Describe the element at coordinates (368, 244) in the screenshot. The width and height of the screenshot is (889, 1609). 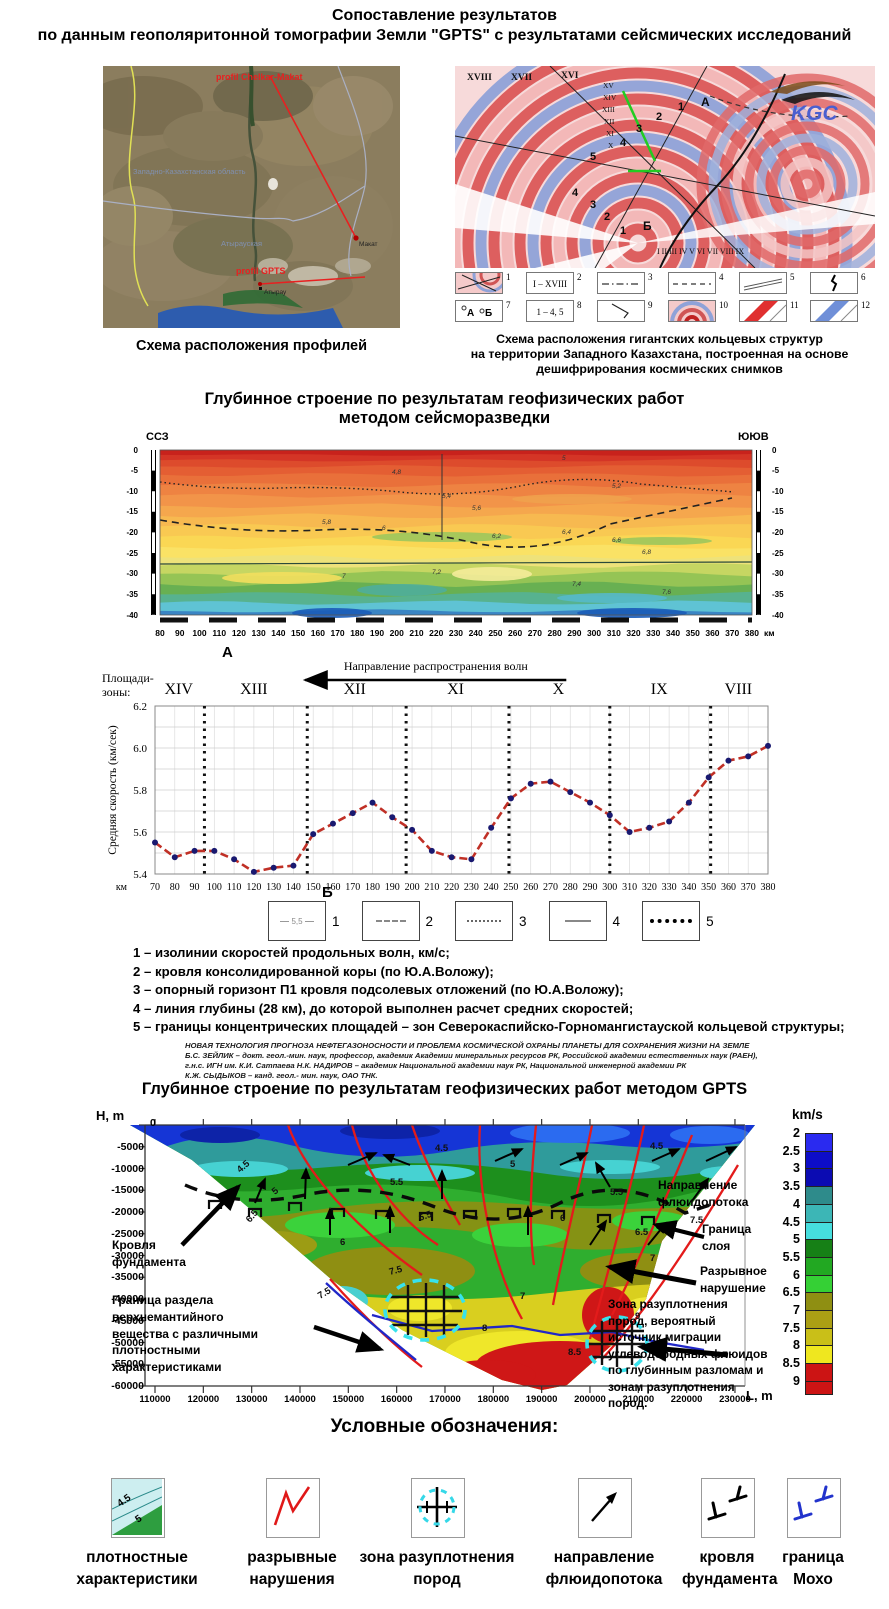
I see `town-makat-label: Макат` at that location.